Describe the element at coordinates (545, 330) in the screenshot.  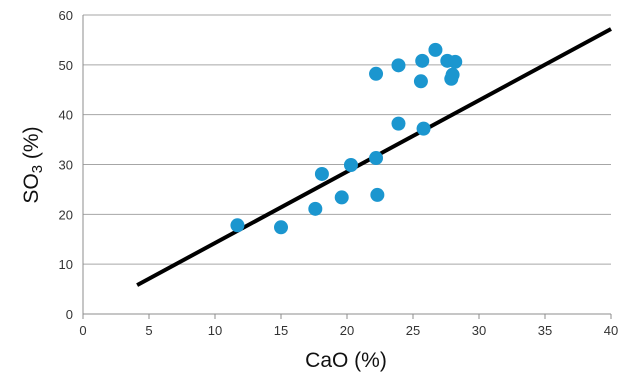
I see `x-tick-label: 35` at that location.